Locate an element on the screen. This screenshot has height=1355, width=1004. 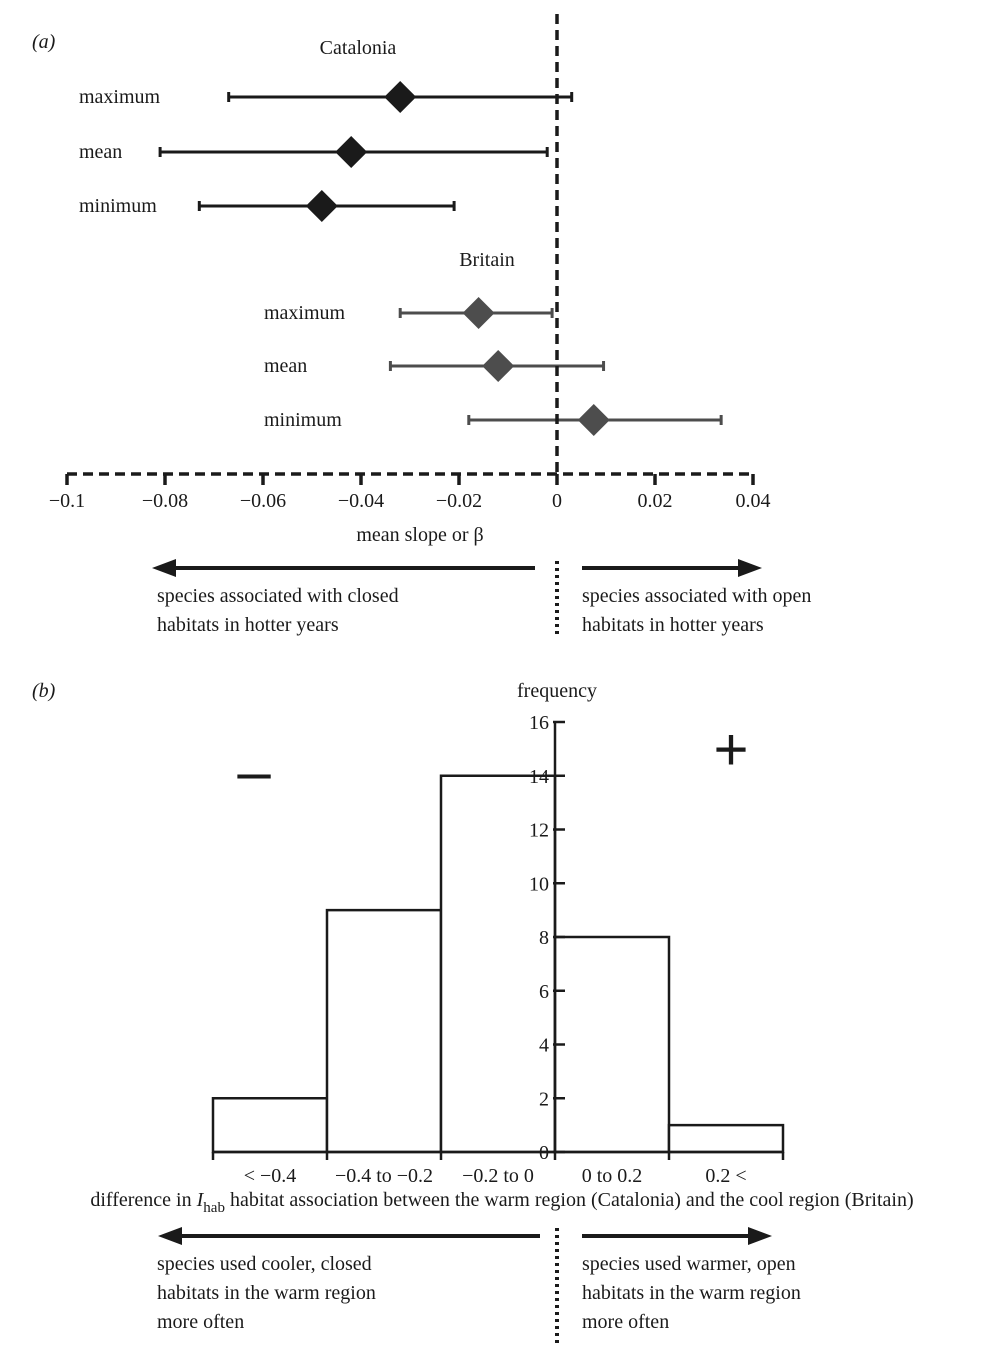
group-titles: Catalonia Britain is located at coordinates (417, 154).